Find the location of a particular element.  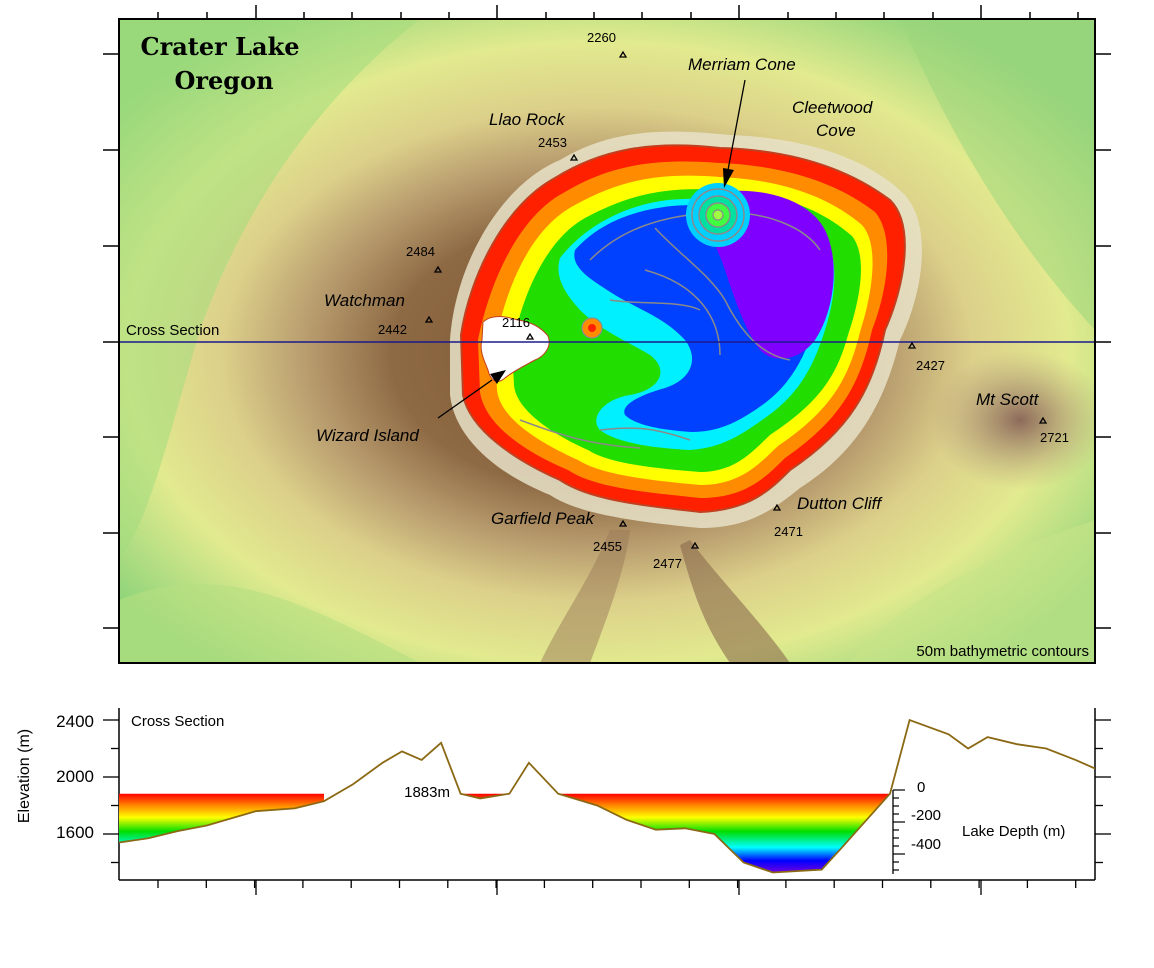

peak-elev: 2260 is located at coordinates (601, 37).